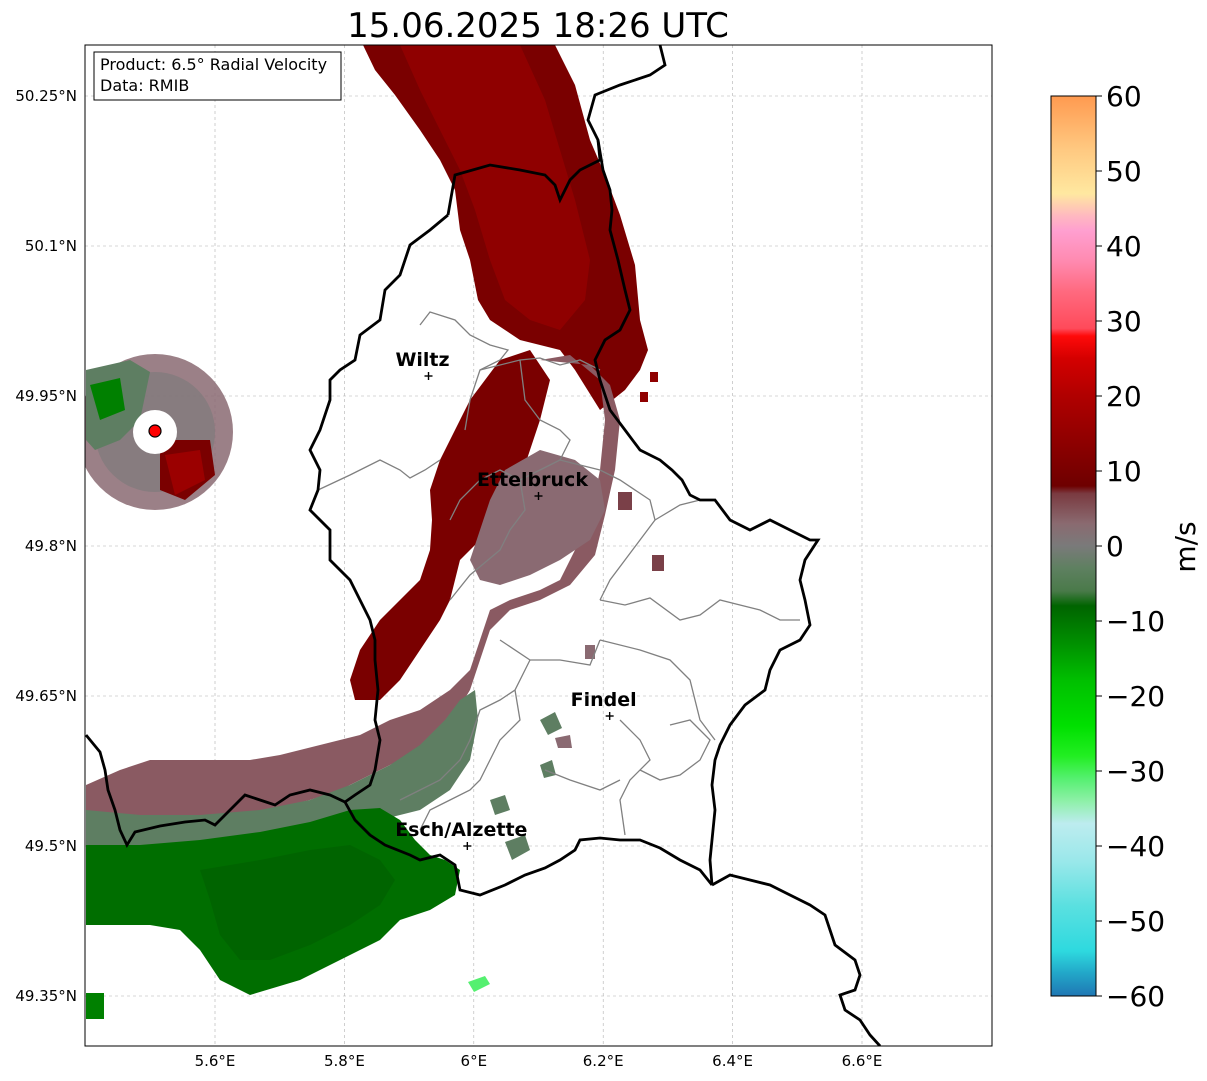 The width and height of the screenshot is (1207, 1081). I want to click on lon-tick-label: 6°E, so click(474, 1061).